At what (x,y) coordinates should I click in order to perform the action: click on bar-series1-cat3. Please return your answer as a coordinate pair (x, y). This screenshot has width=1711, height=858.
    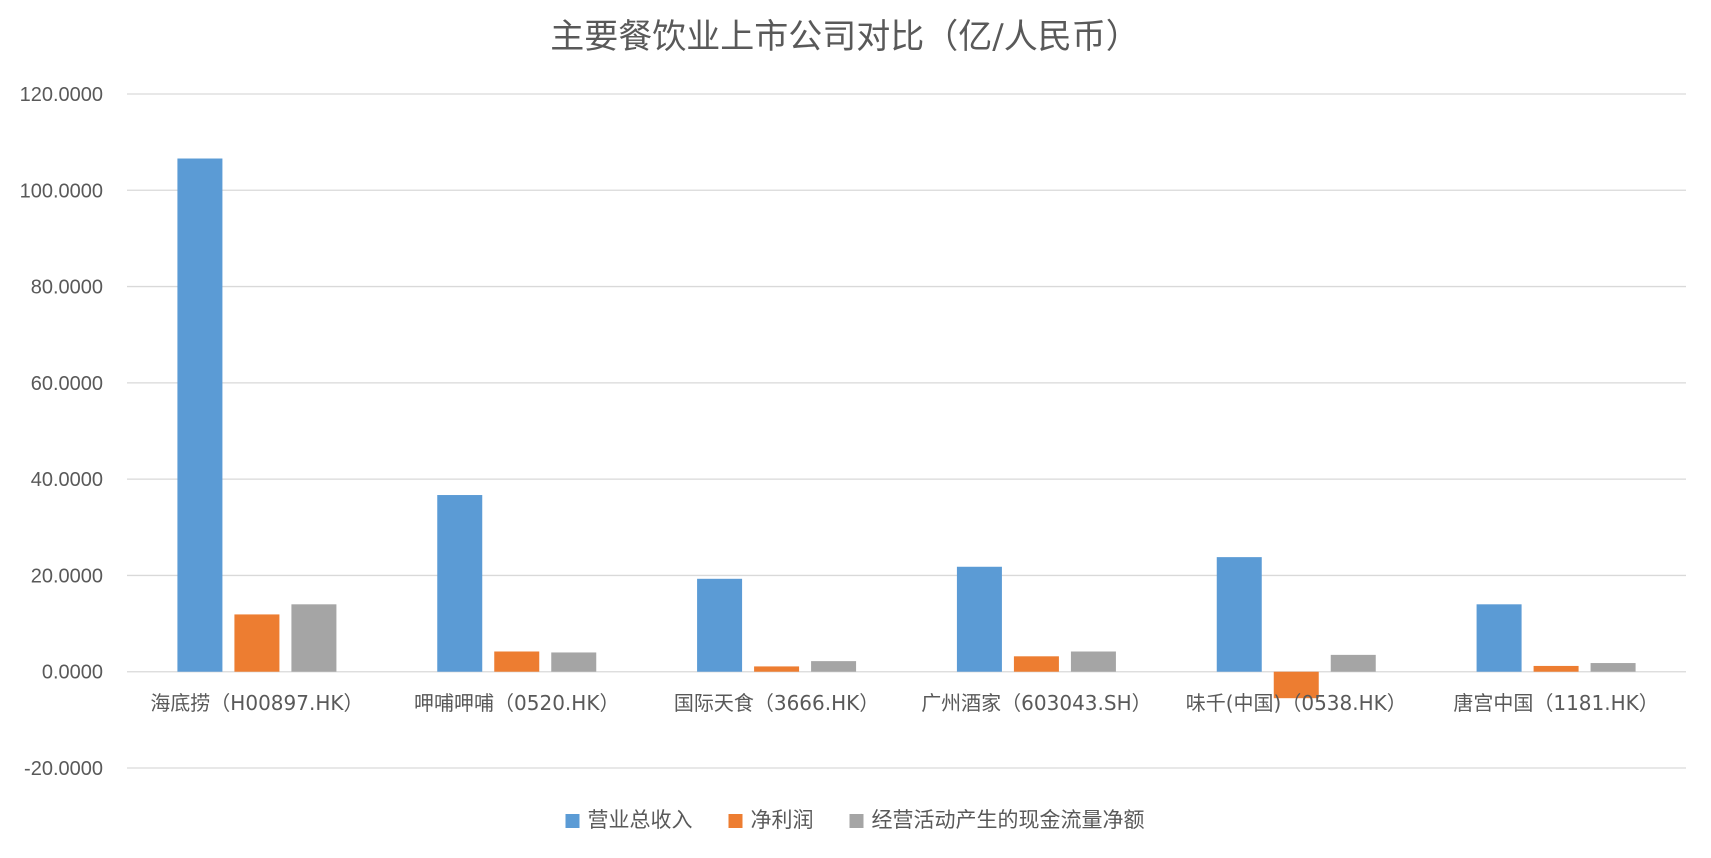
    Looking at the image, I should click on (1036, 664).